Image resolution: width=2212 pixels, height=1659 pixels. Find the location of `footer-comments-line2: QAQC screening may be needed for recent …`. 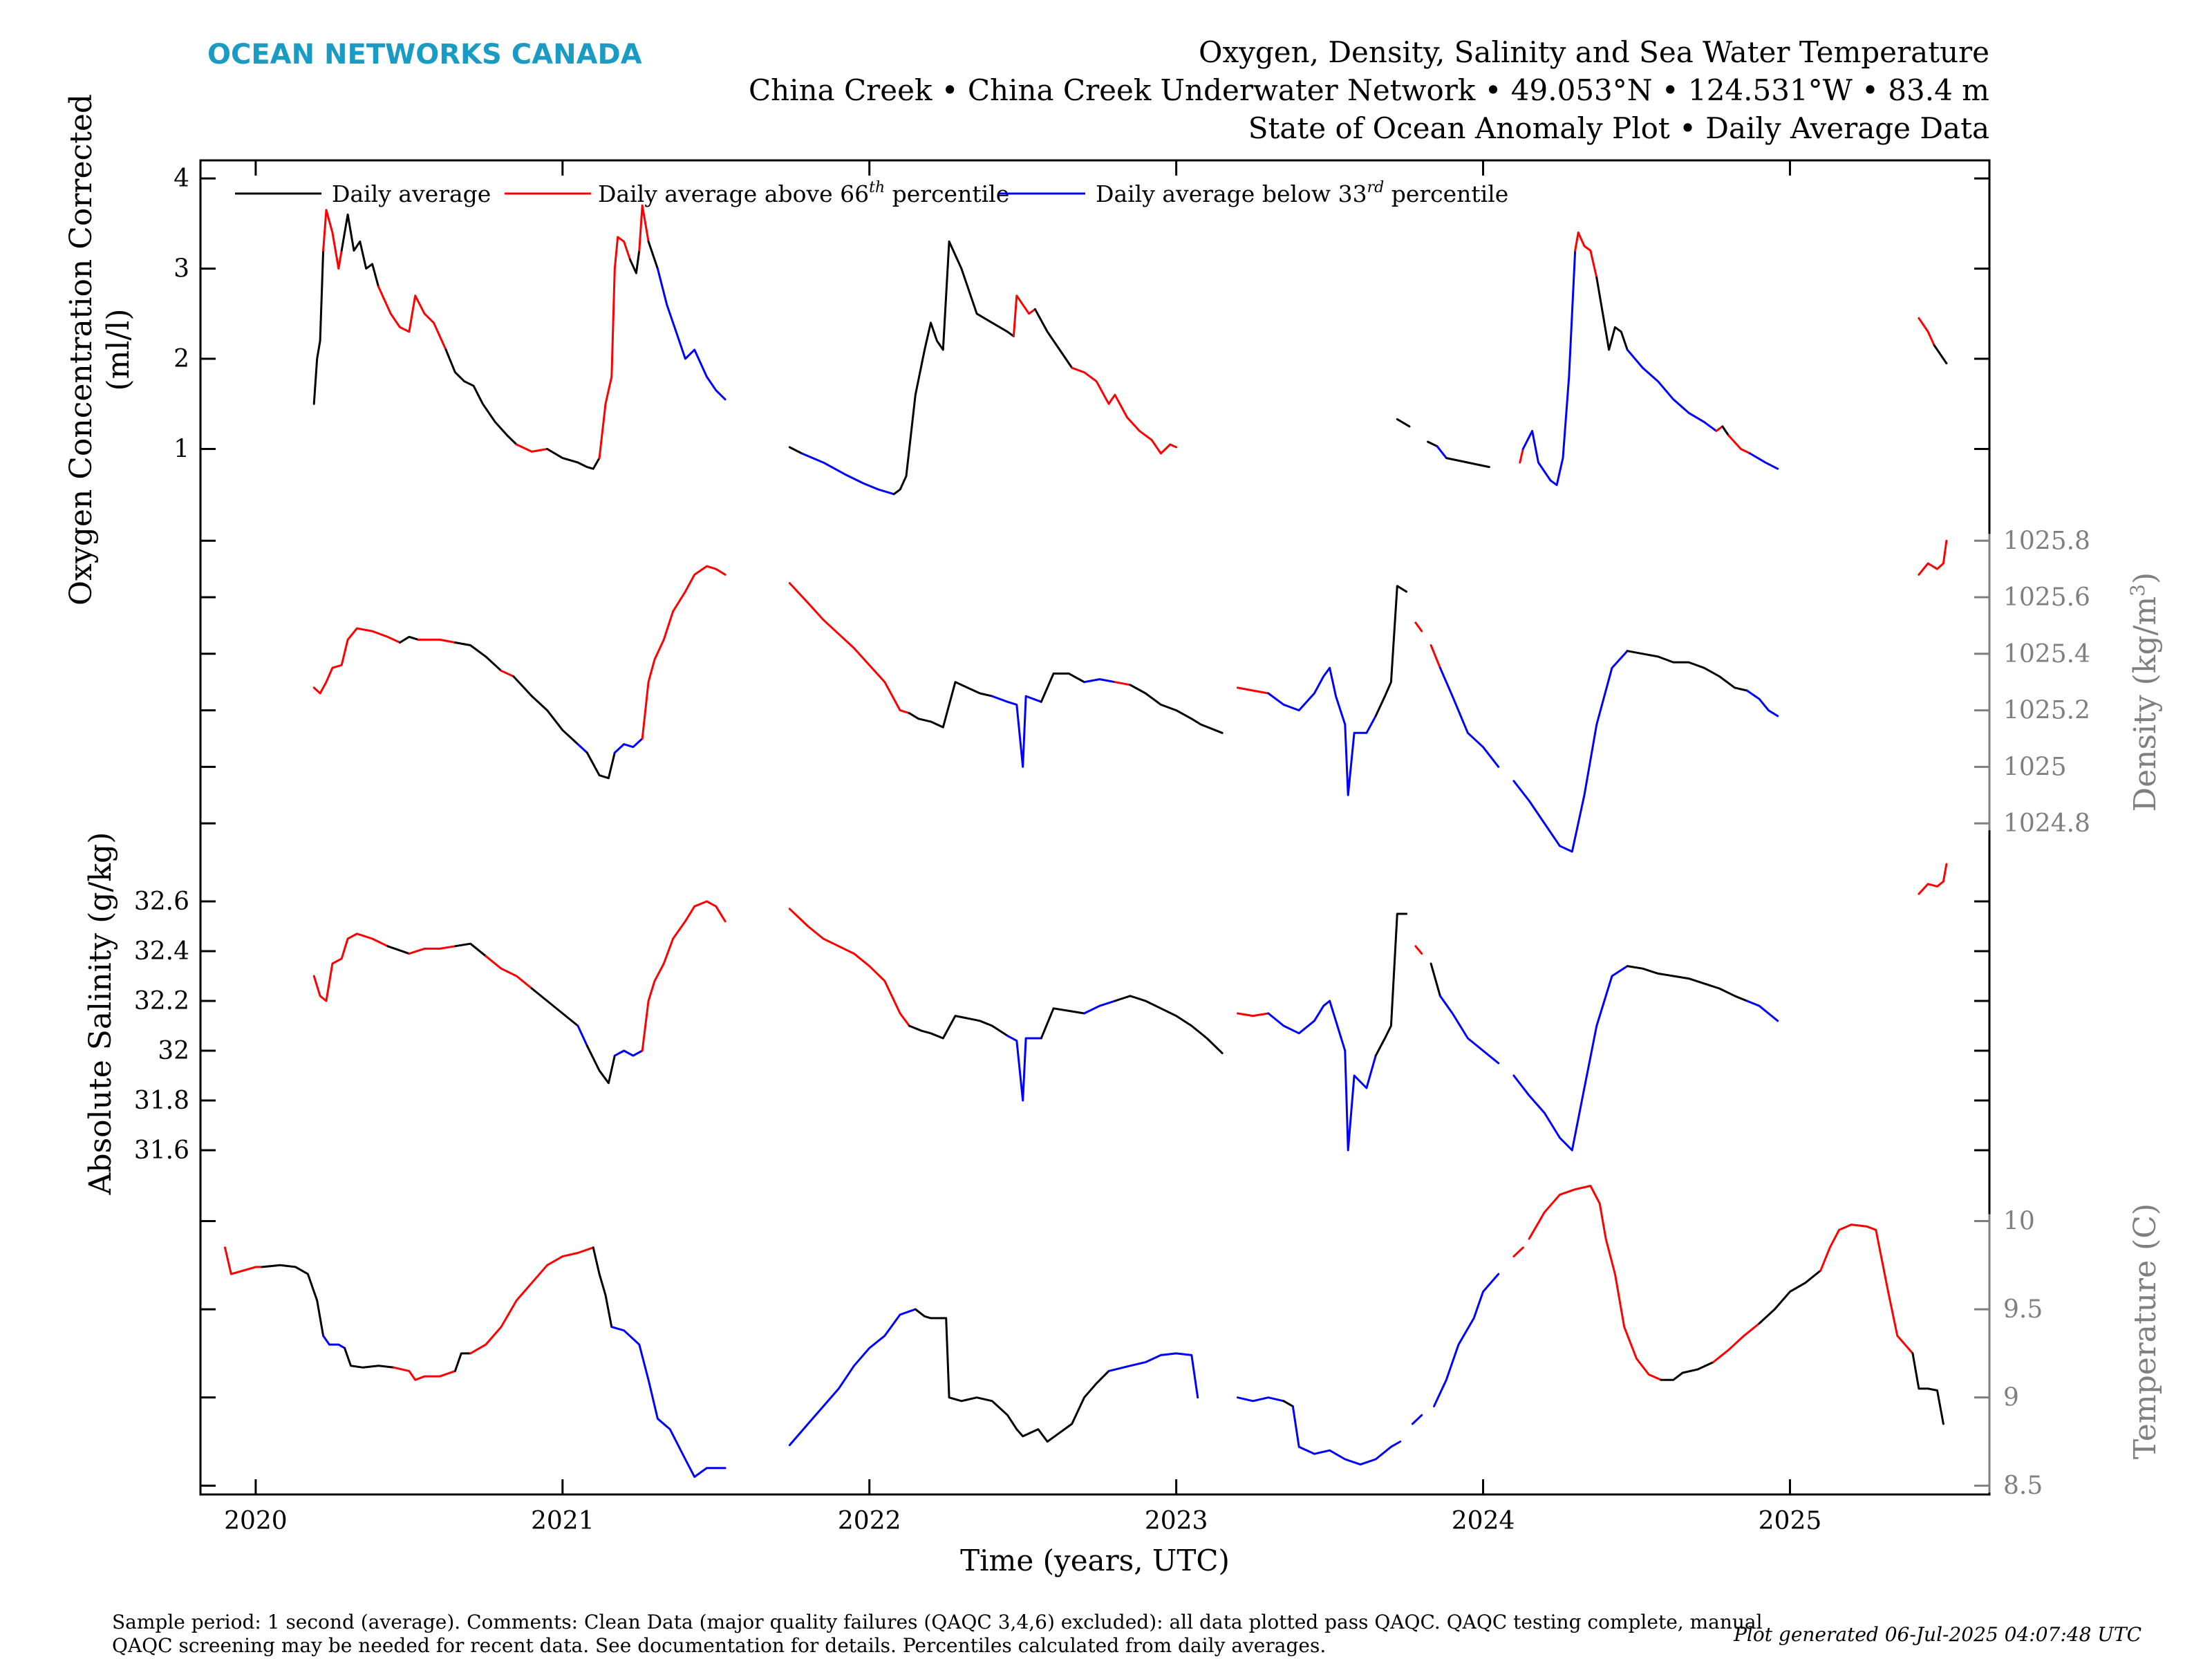

footer-comments-line2: QAQC screening may be needed for recent … is located at coordinates (719, 1645).